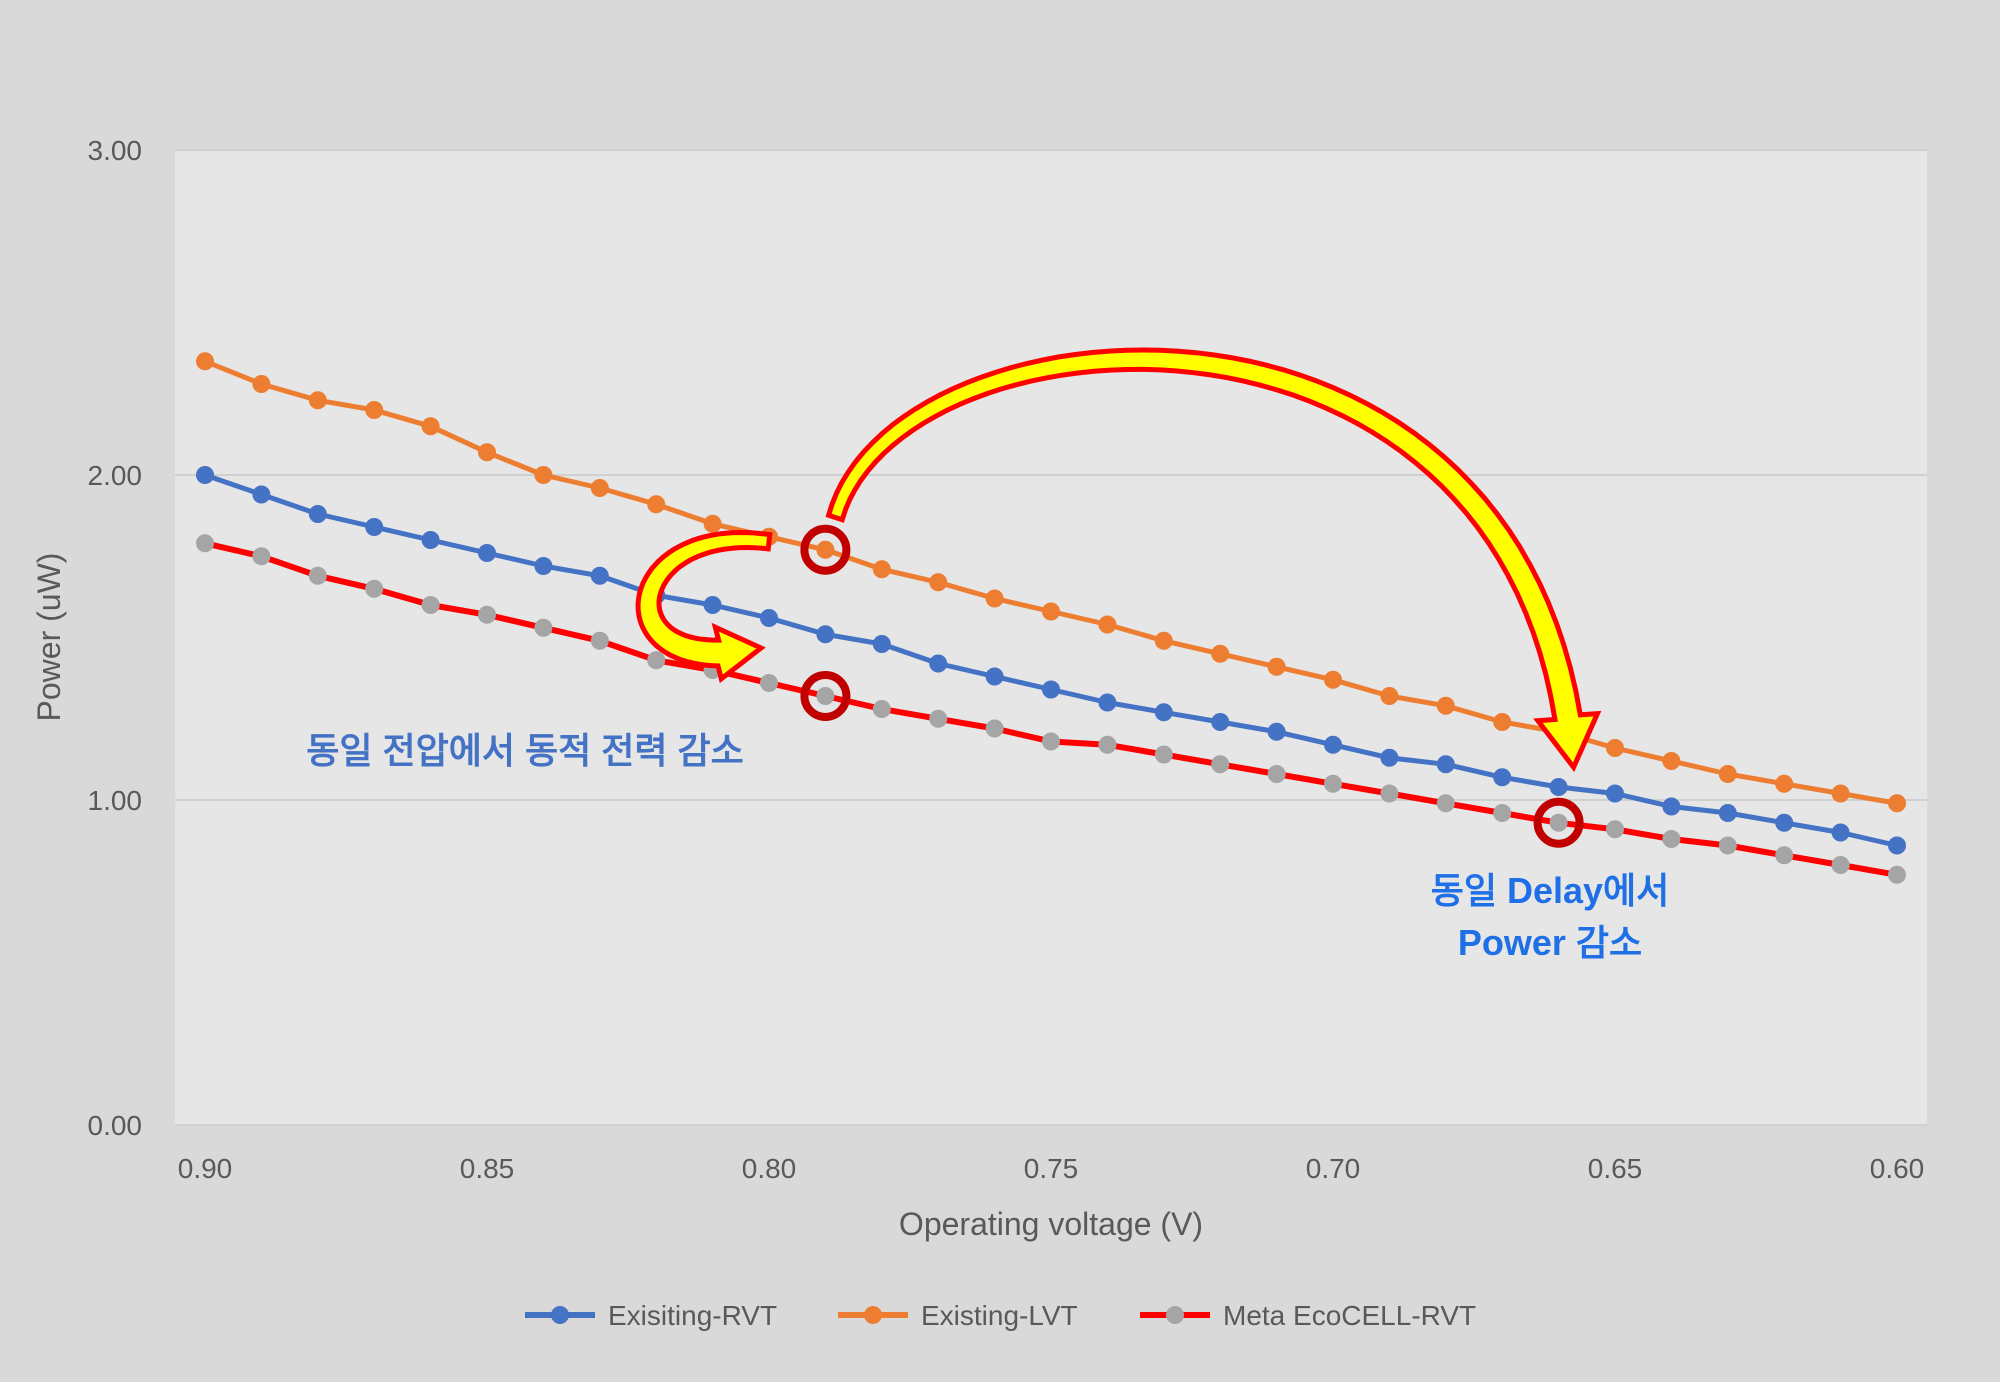 This screenshot has width=2000, height=1382. I want to click on x-tick-label: 0.85, so click(487, 1168).